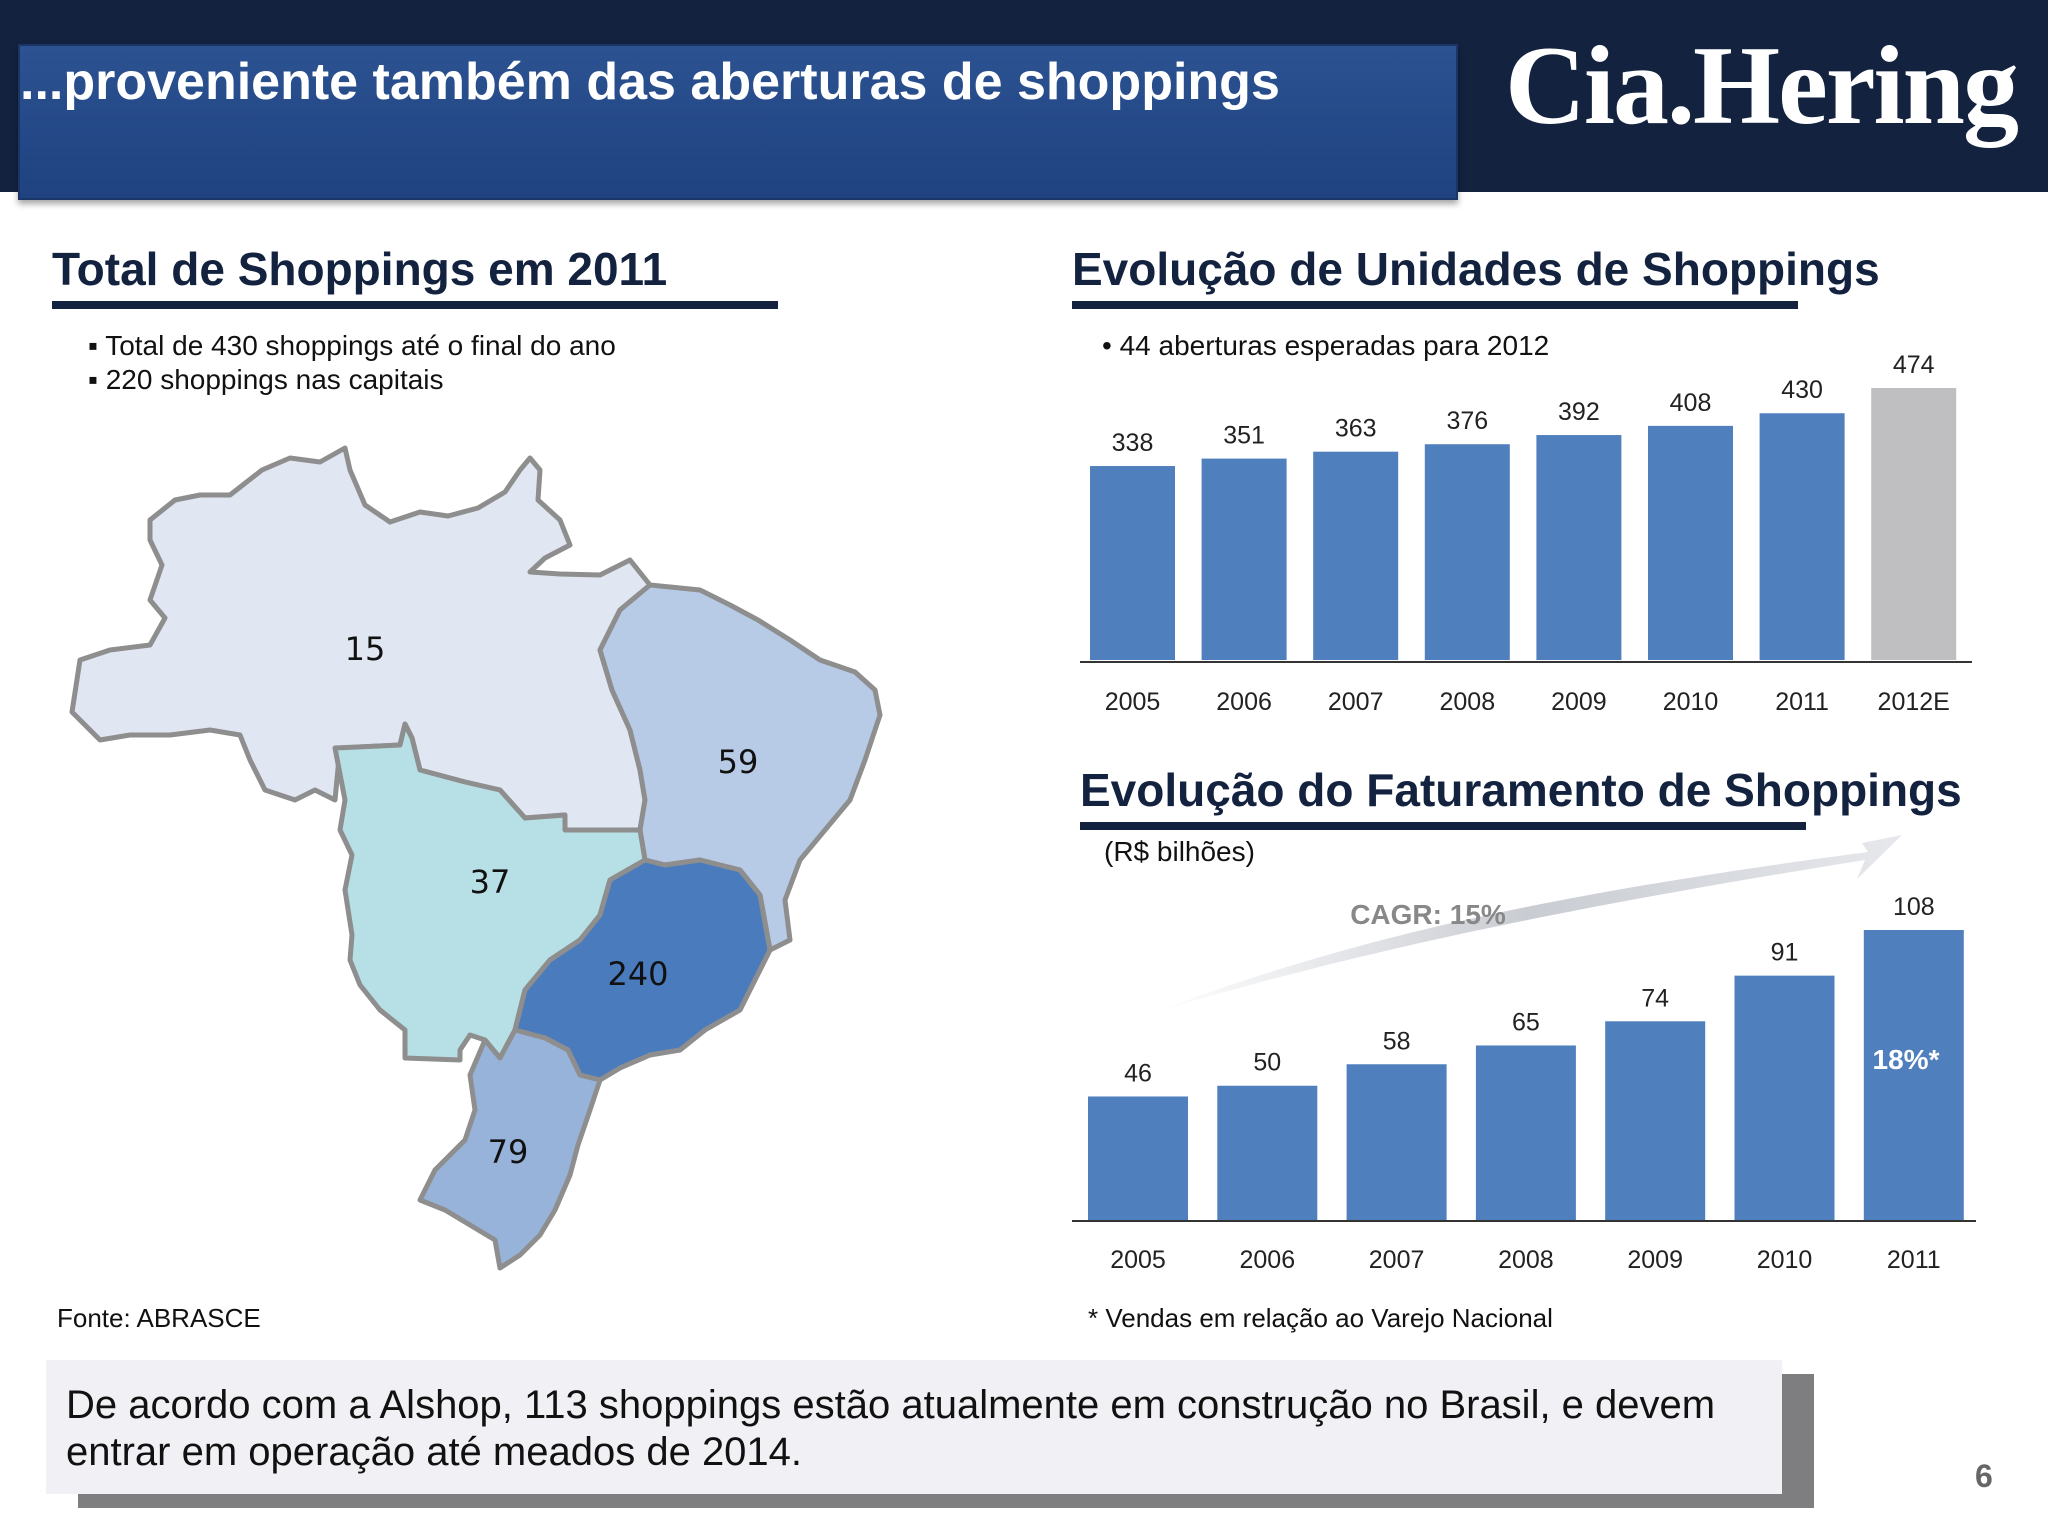 Image resolution: width=2048 pixels, height=1536 pixels. Describe the element at coordinates (1802, 390) in the screenshot. I see `units-value-label: 430` at that location.